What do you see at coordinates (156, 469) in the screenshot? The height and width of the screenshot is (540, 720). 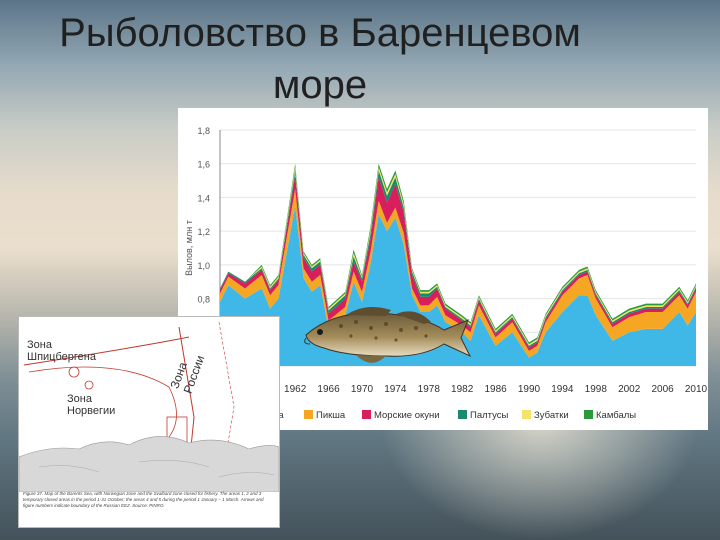 I see `land-texture` at bounding box center [156, 469].